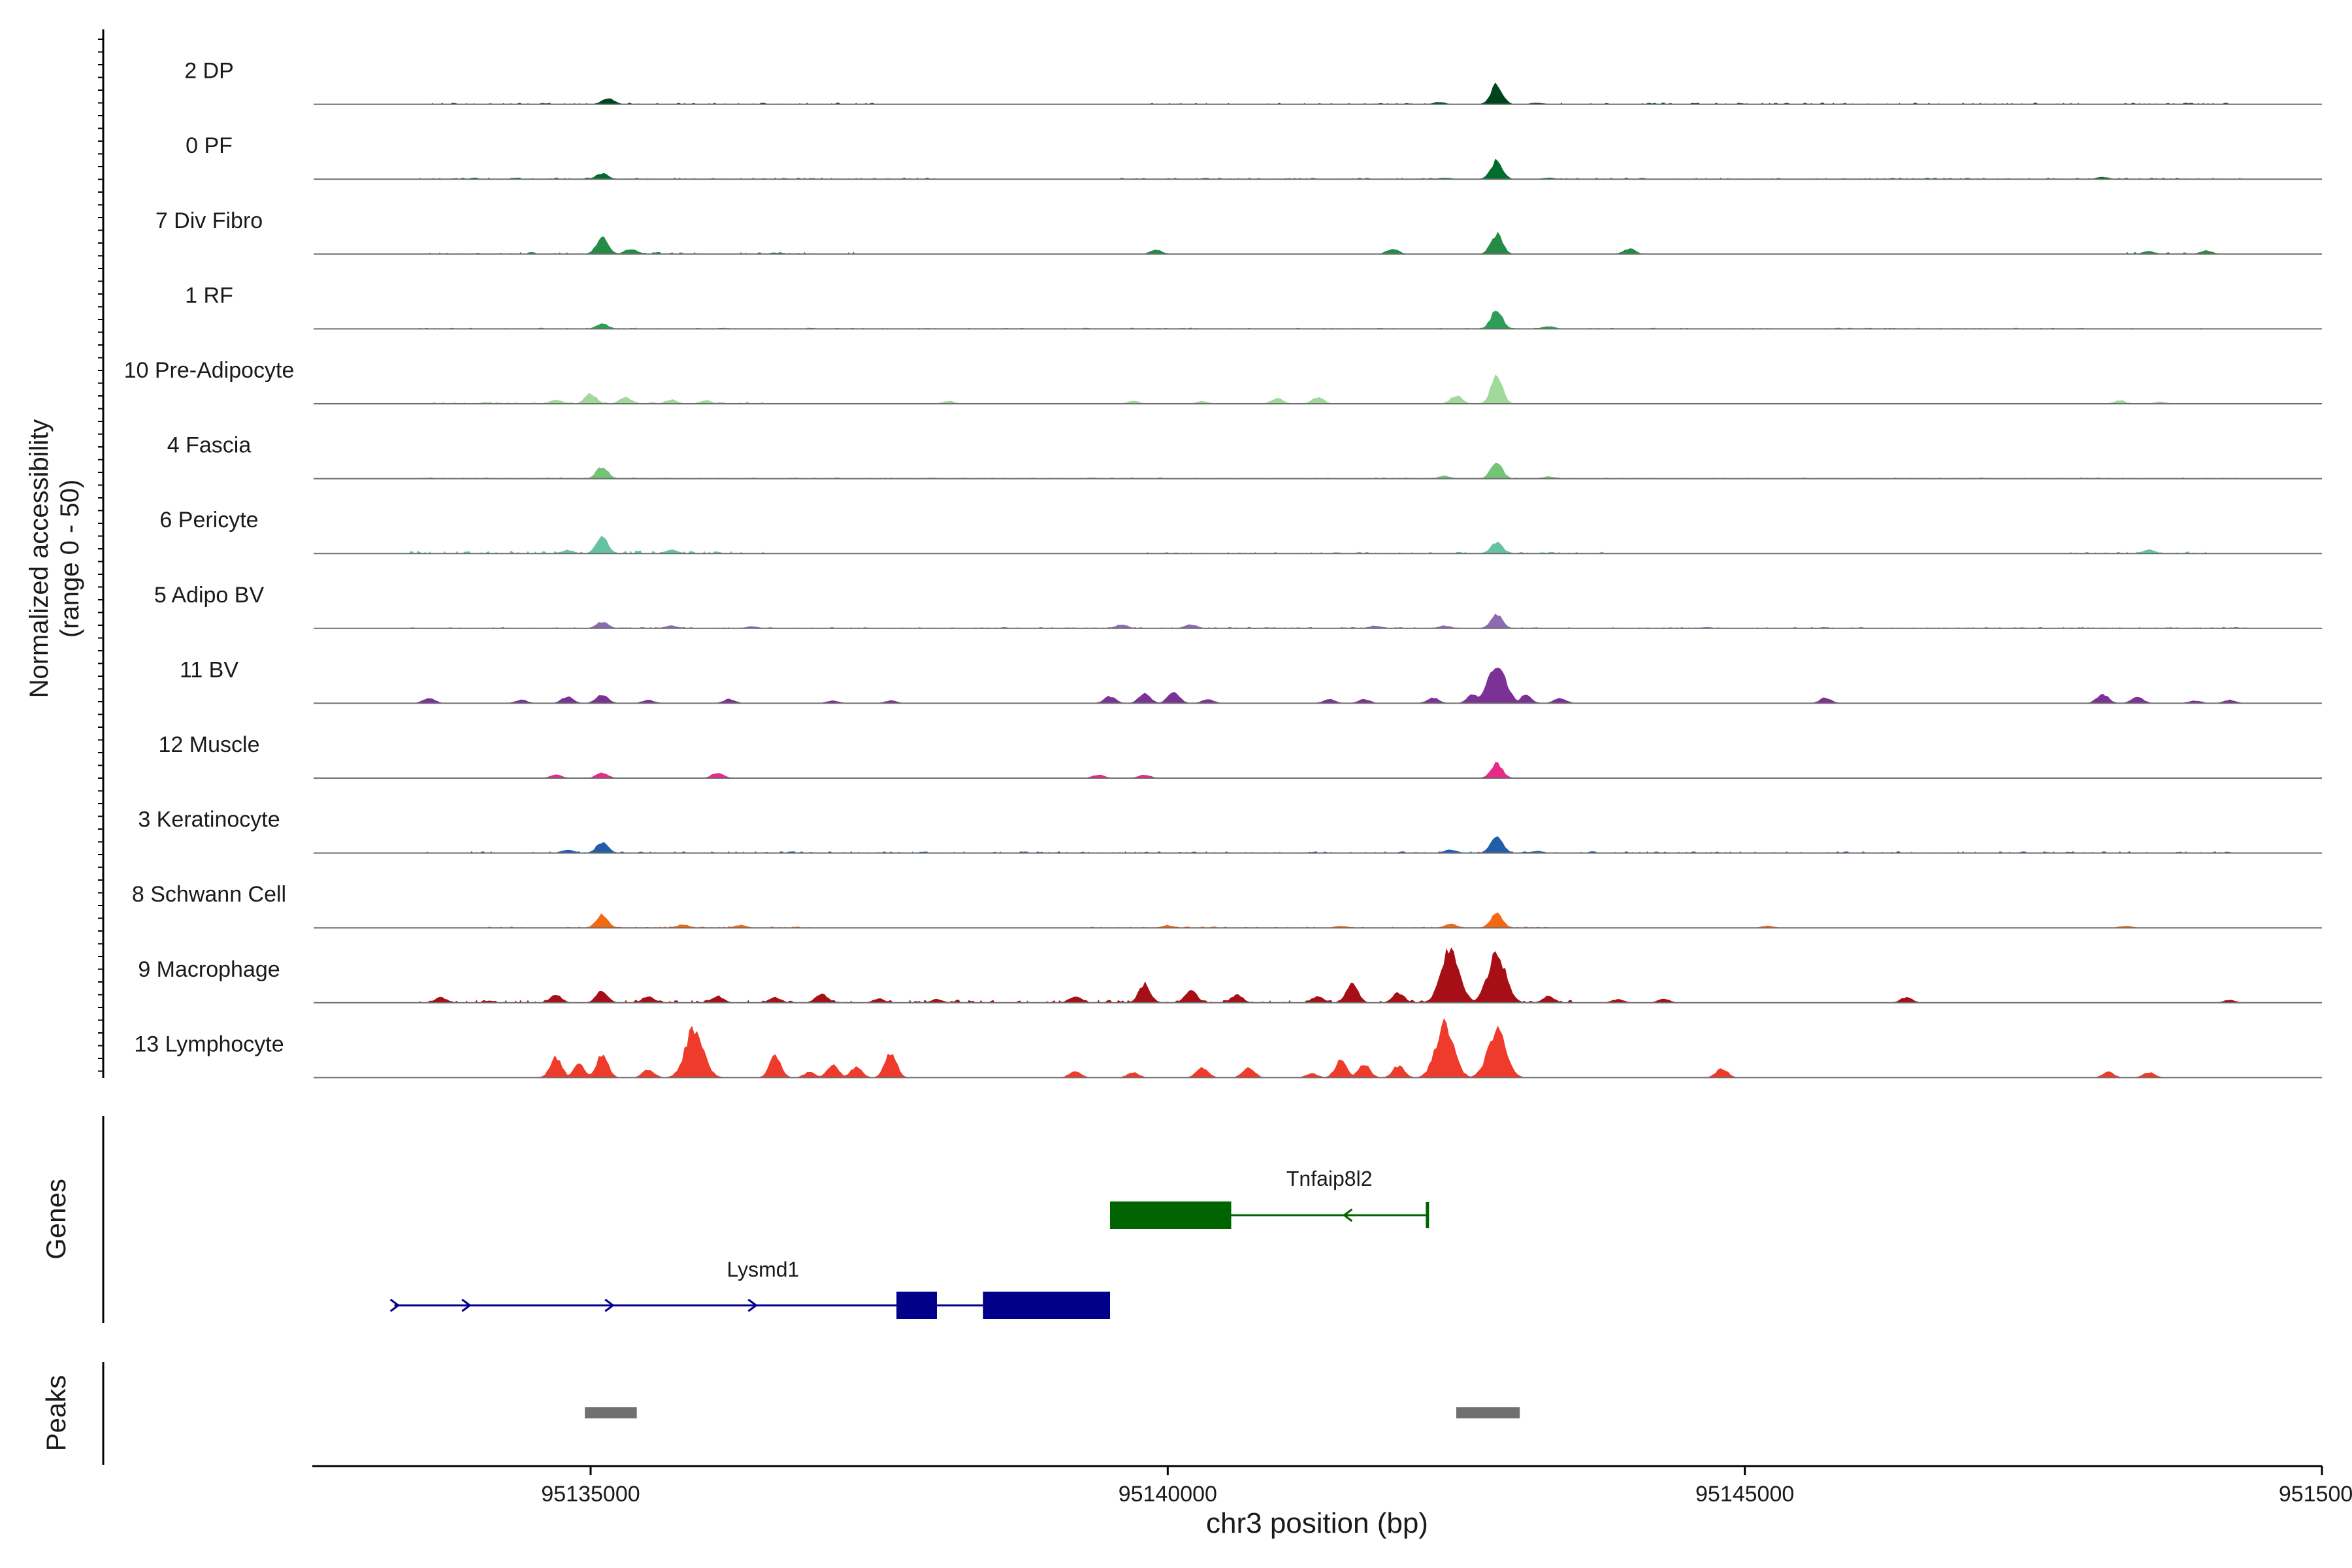 The width and height of the screenshot is (2352, 1568). I want to click on y-axis-label: Normalized accessibility, so click(39, 558).